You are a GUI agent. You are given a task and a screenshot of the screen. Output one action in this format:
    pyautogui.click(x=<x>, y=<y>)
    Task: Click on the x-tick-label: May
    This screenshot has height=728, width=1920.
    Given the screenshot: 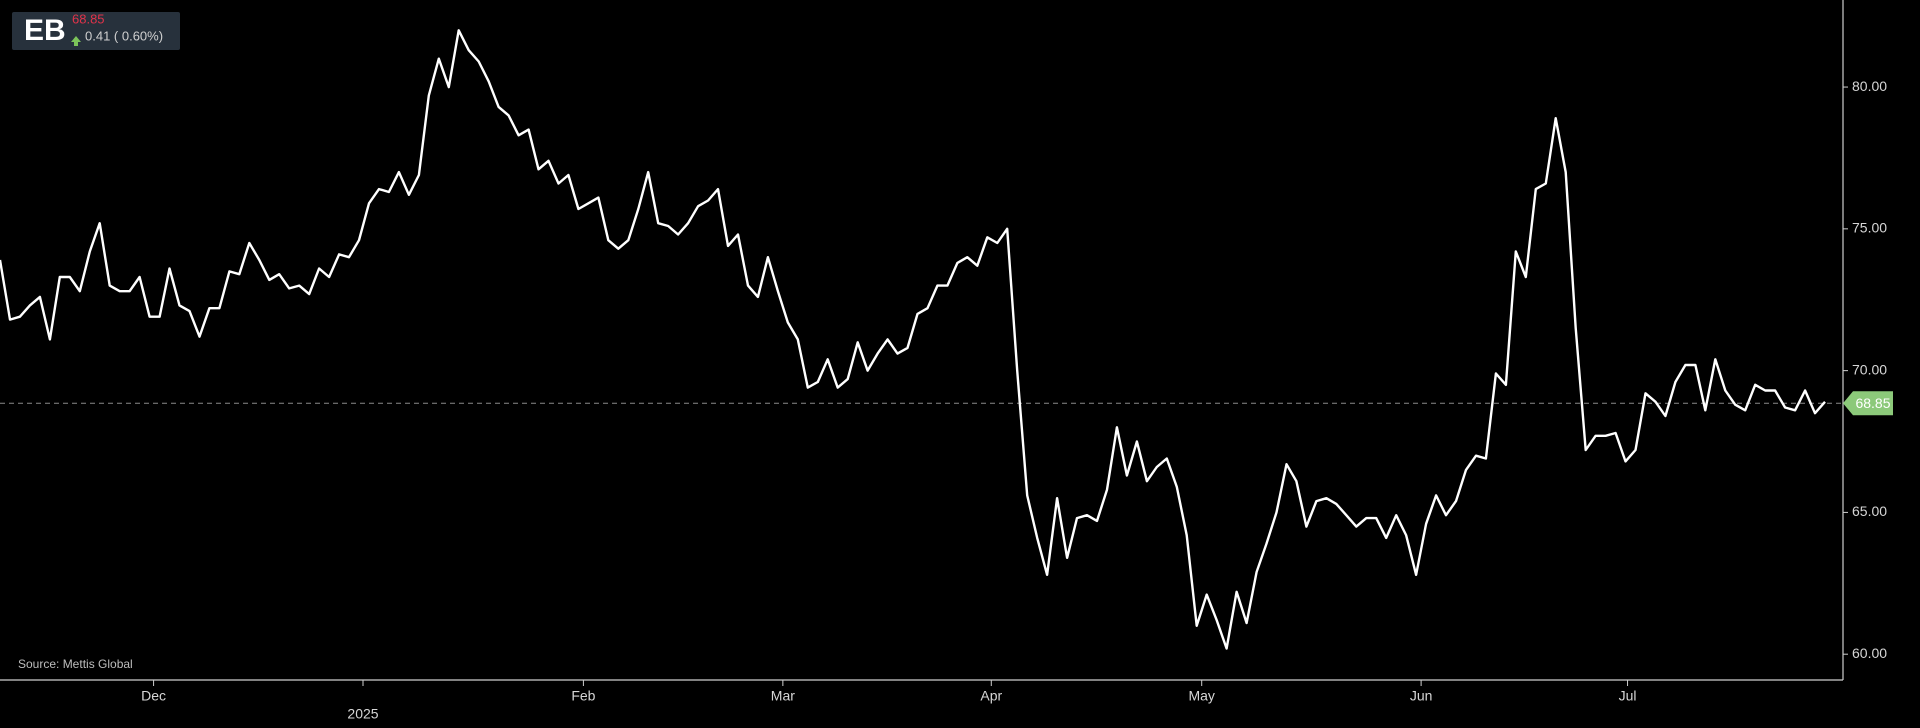 What is the action you would take?
    pyautogui.click(x=1201, y=696)
    